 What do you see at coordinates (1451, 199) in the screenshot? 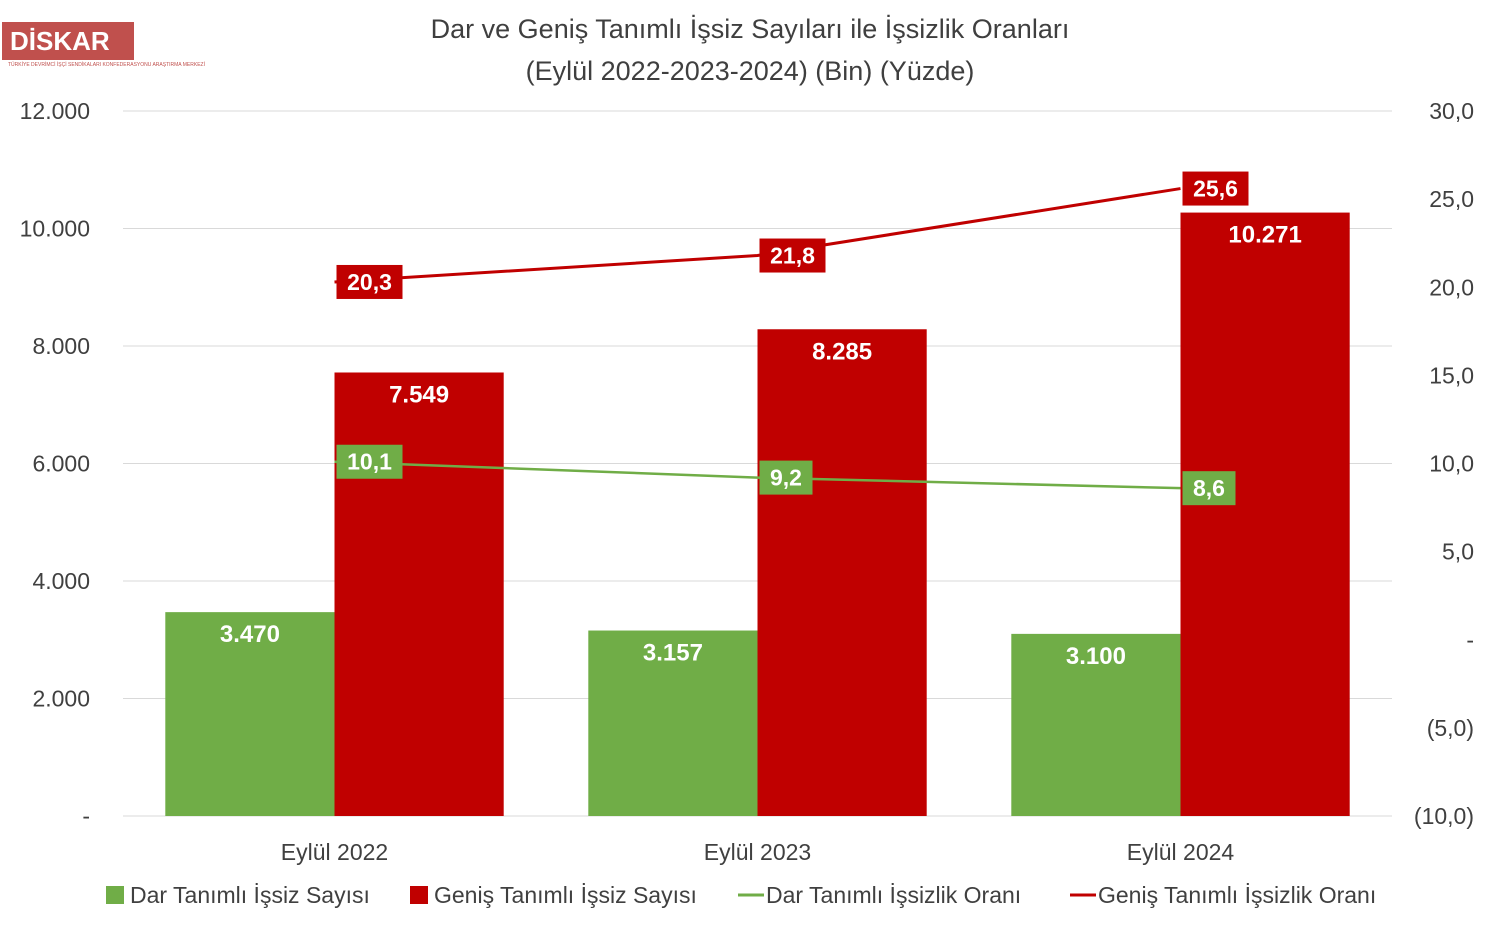
I see `right-tick-label: 25,0` at bounding box center [1451, 199].